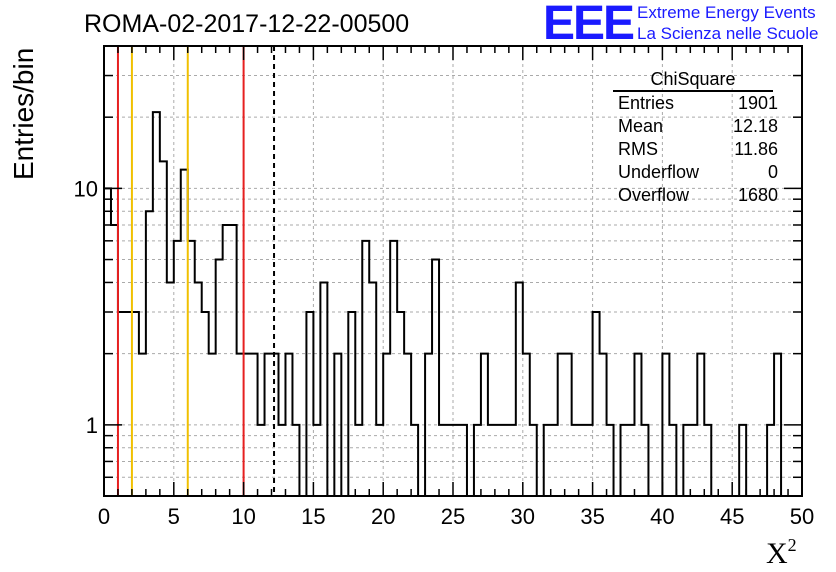 This screenshot has height=572, width=836. I want to click on x-tick-label: 15, so click(313, 516).